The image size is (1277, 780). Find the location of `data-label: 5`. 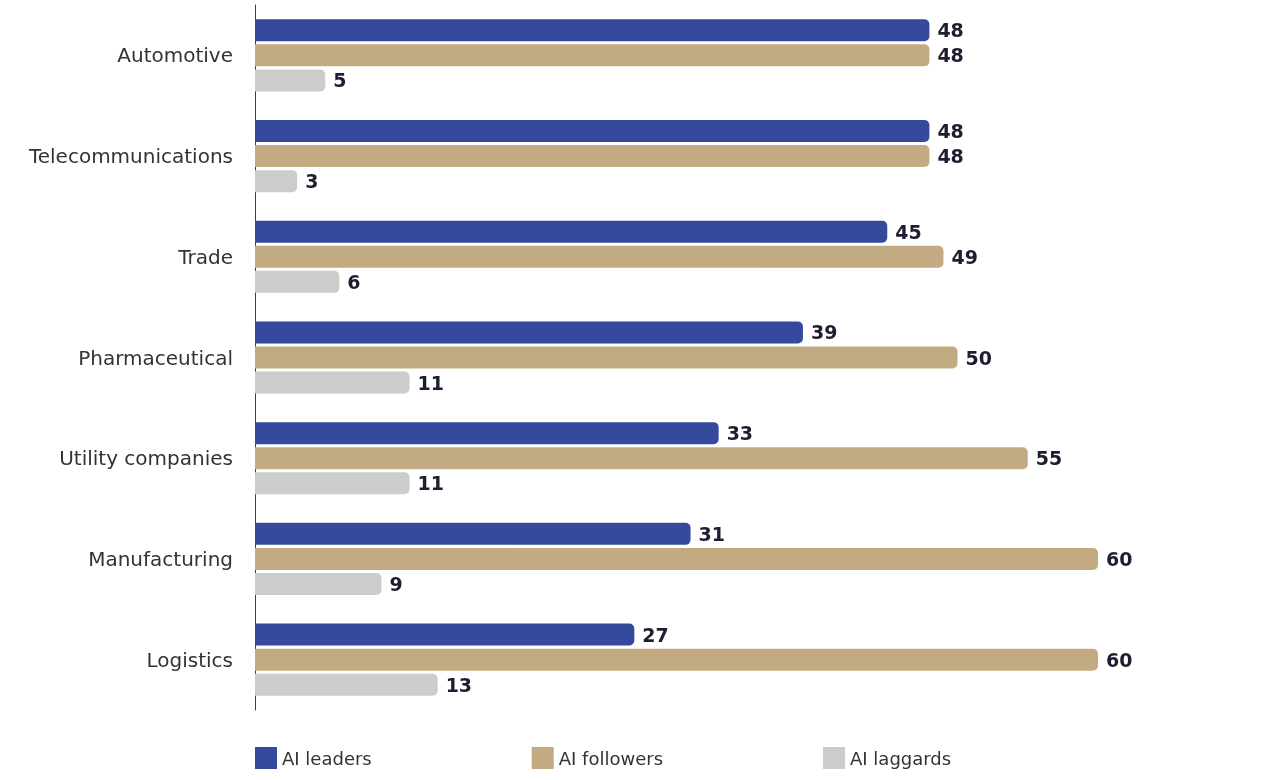

data-label: 5 is located at coordinates (340, 80).